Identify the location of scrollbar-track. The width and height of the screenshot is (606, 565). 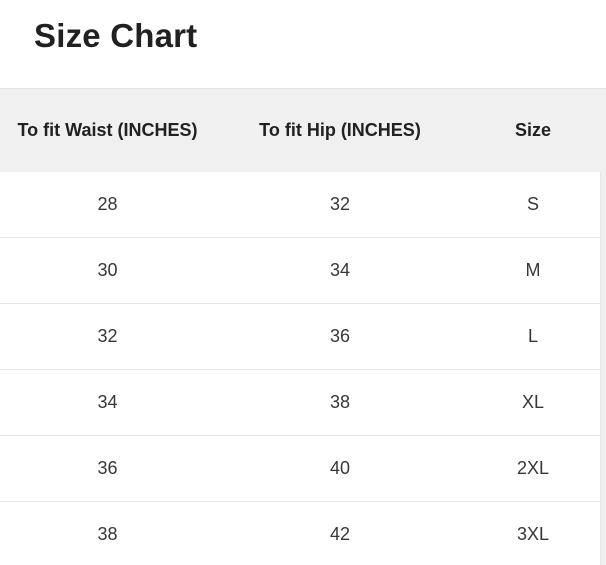
(603, 368).